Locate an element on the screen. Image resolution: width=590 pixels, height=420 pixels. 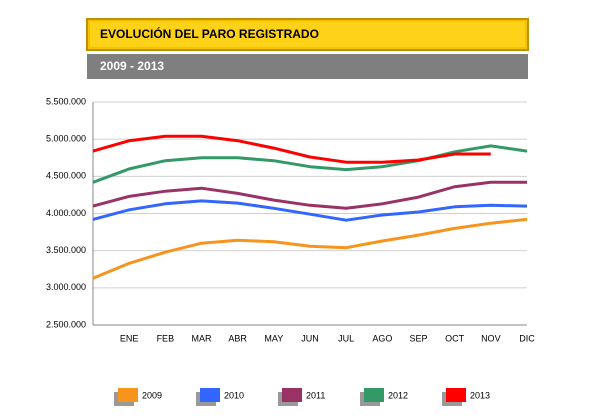
y-tick-label: 3.500.000 is located at coordinates (66, 250).